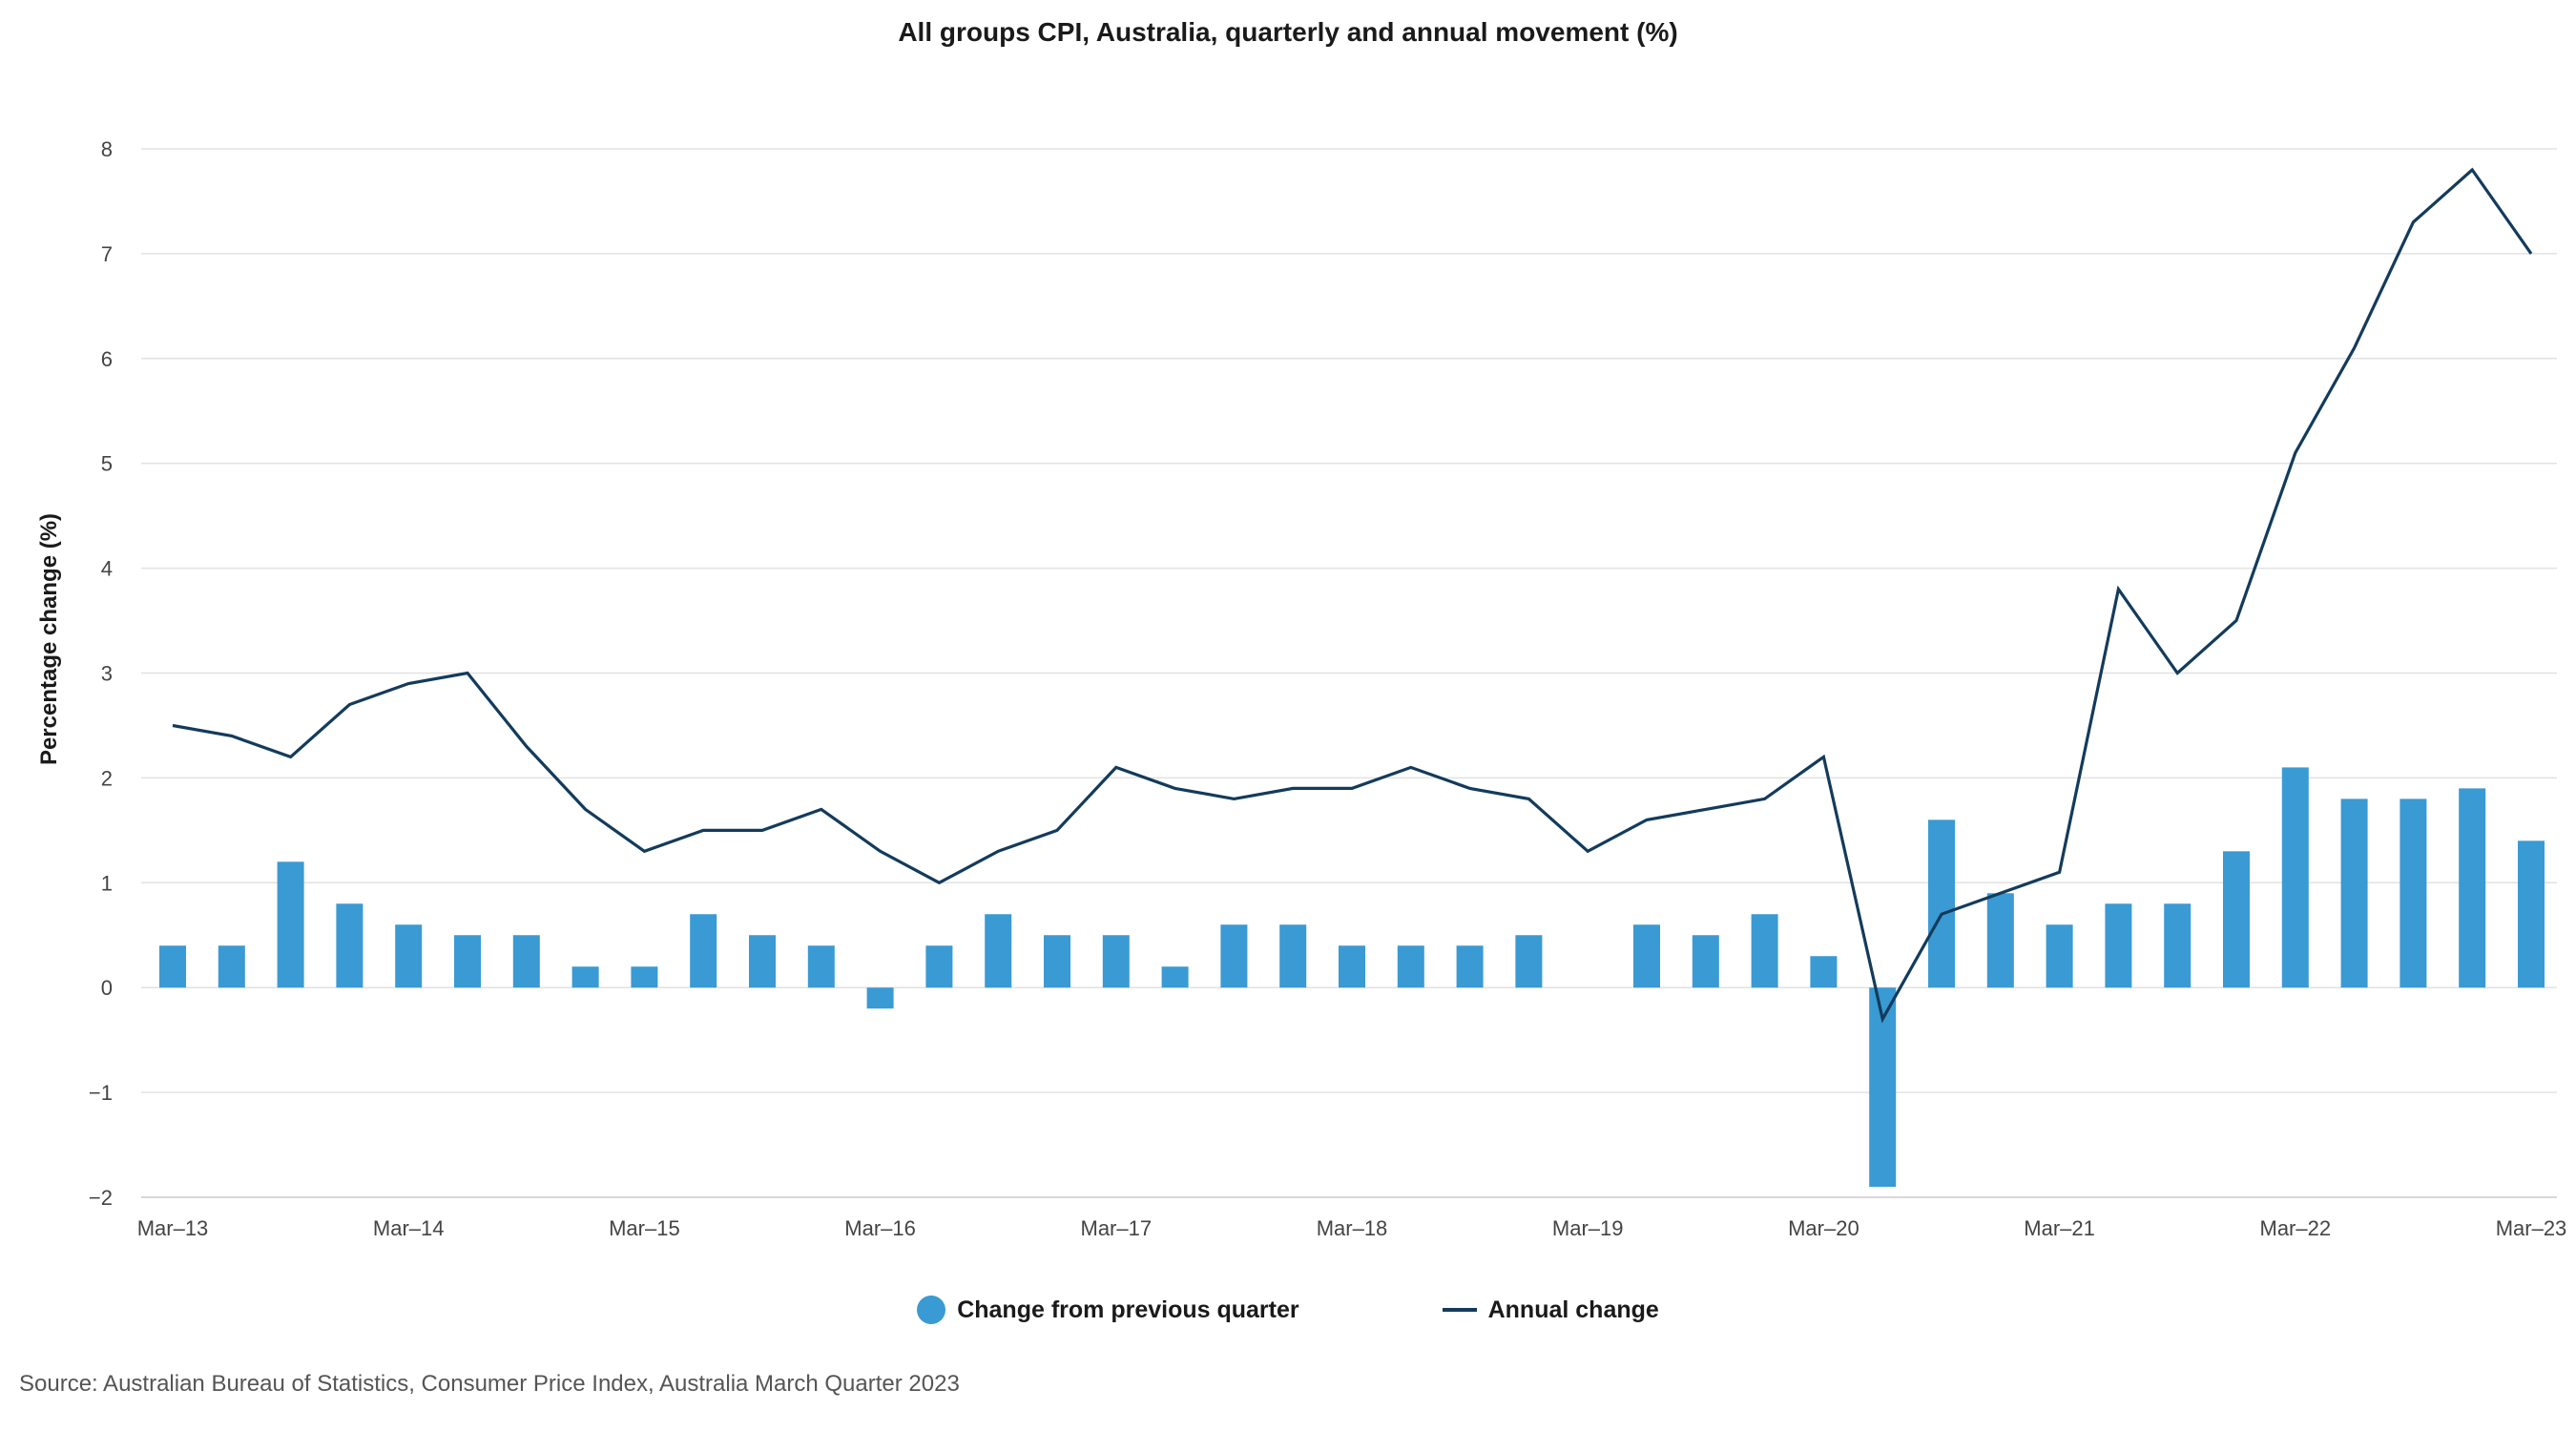 Image resolution: width=2576 pixels, height=1431 pixels. What do you see at coordinates (107, 674) in the screenshot?
I see `y-tick-label: 3` at bounding box center [107, 674].